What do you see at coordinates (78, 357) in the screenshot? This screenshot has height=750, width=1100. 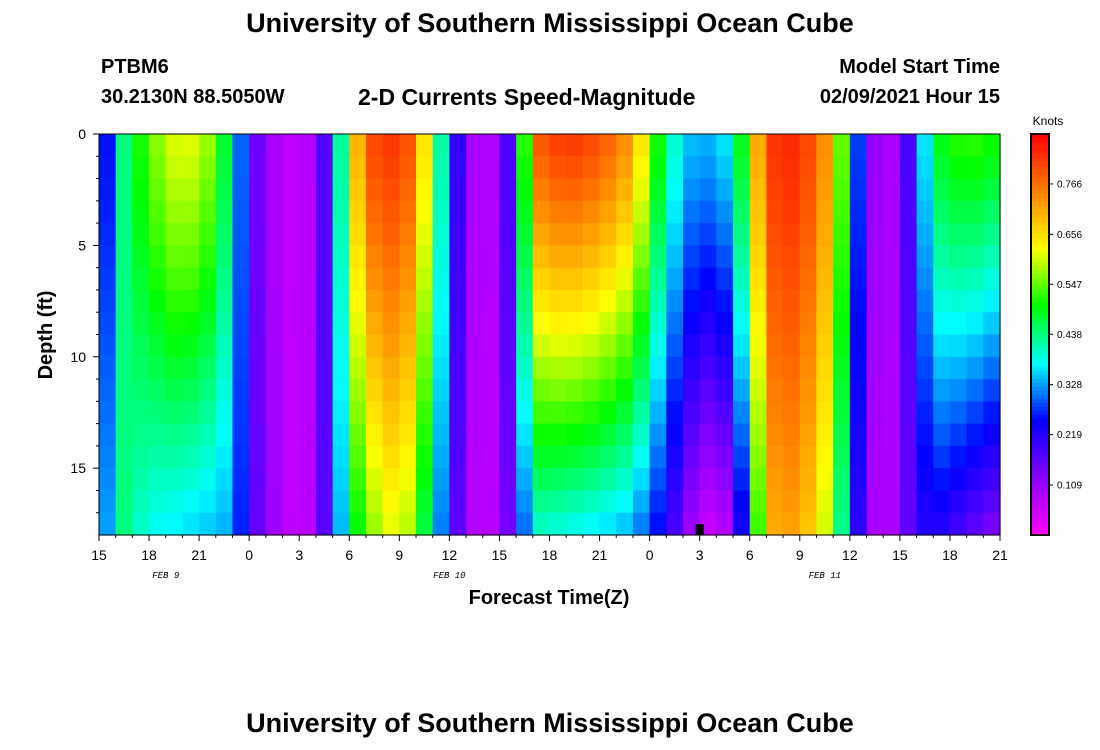 I see `y-tick-label: 10` at bounding box center [78, 357].